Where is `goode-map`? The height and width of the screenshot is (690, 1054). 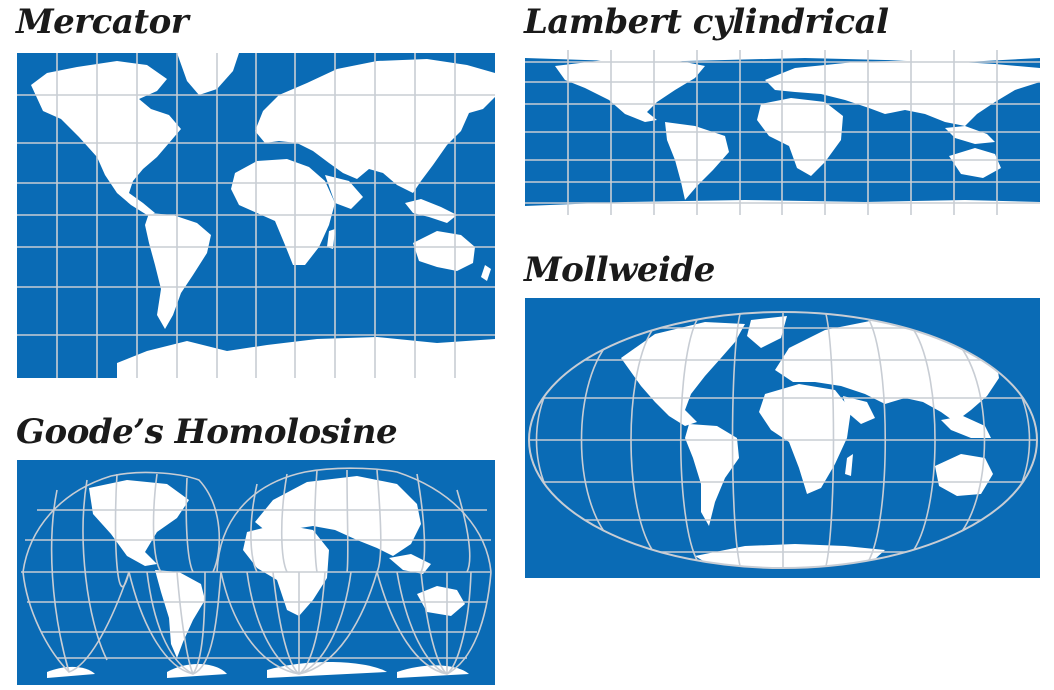
goode-map is located at coordinates (256, 572).